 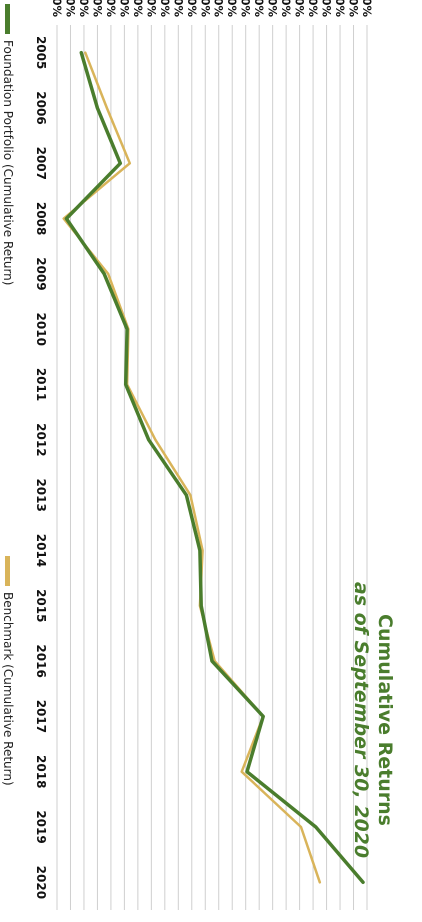 I want to click on legend-swatch-portfolio, so click(x=7, y=19).